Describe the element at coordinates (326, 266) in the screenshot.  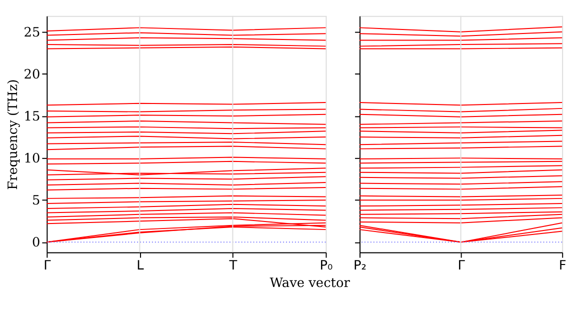
I see `x-tick-label: P₀` at that location.